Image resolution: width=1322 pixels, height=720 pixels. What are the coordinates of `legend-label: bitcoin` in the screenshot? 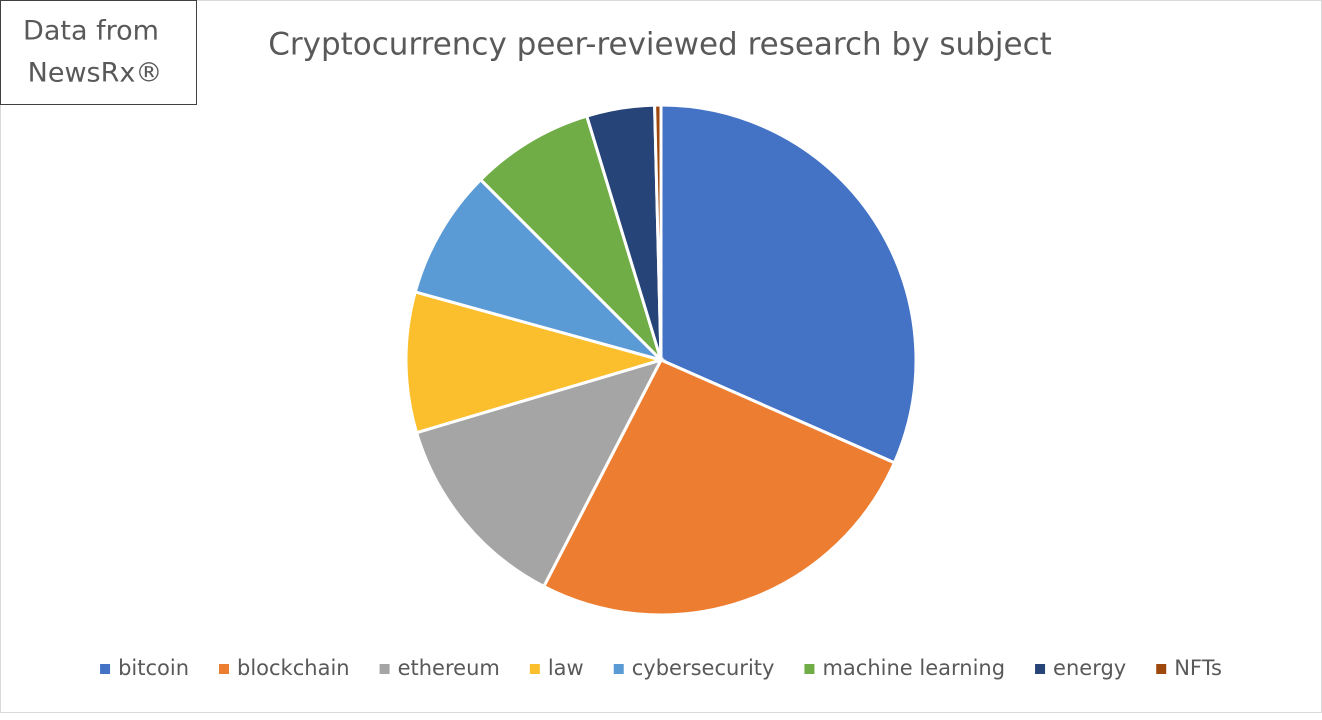 It's located at (153, 668).